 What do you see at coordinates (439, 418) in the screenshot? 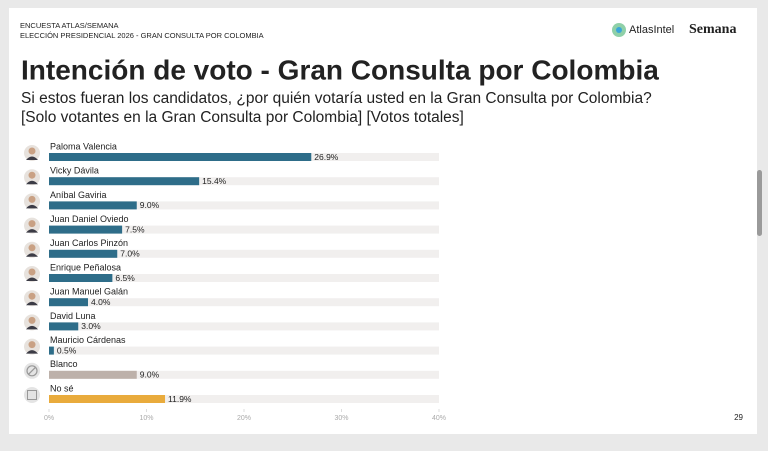
I see `x-tick-label: 40%` at bounding box center [439, 418].